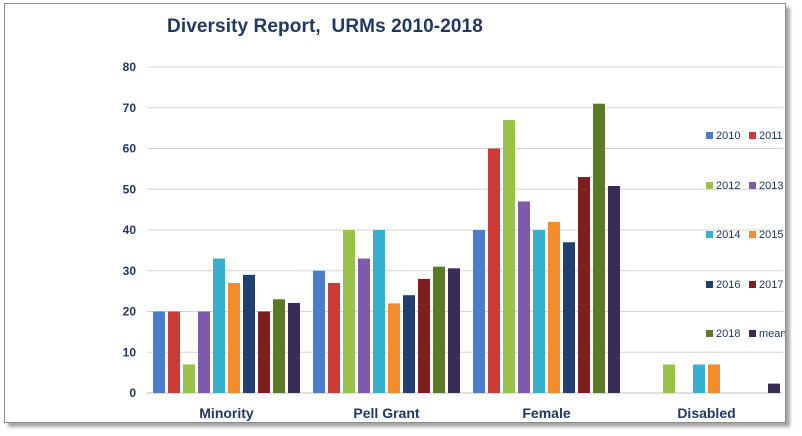 The height and width of the screenshot is (436, 802). Describe the element at coordinates (709, 333) in the screenshot. I see `legend-swatch-2018` at that location.